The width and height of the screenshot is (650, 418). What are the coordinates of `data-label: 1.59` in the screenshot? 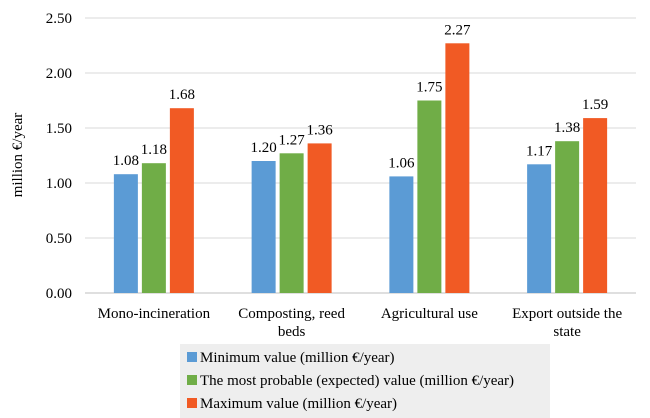 It's located at (595, 105).